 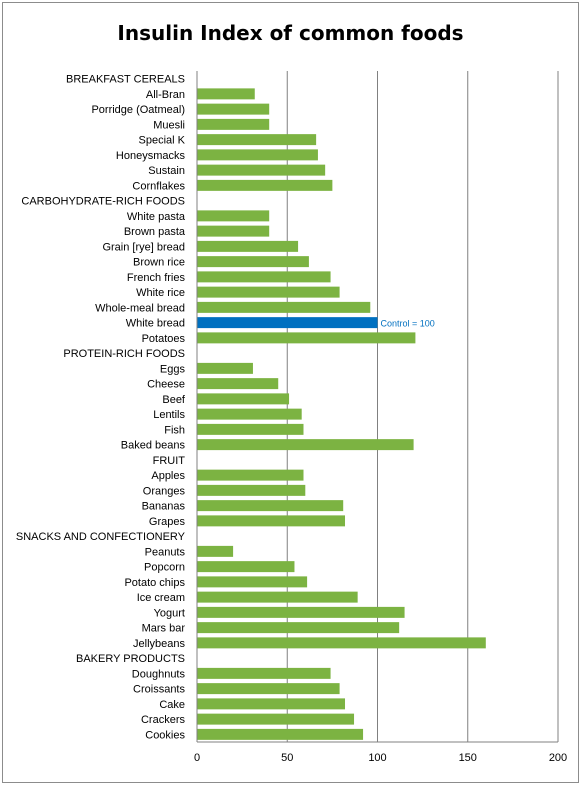 What do you see at coordinates (163, 720) in the screenshot?
I see `category-label: Crackers` at bounding box center [163, 720].